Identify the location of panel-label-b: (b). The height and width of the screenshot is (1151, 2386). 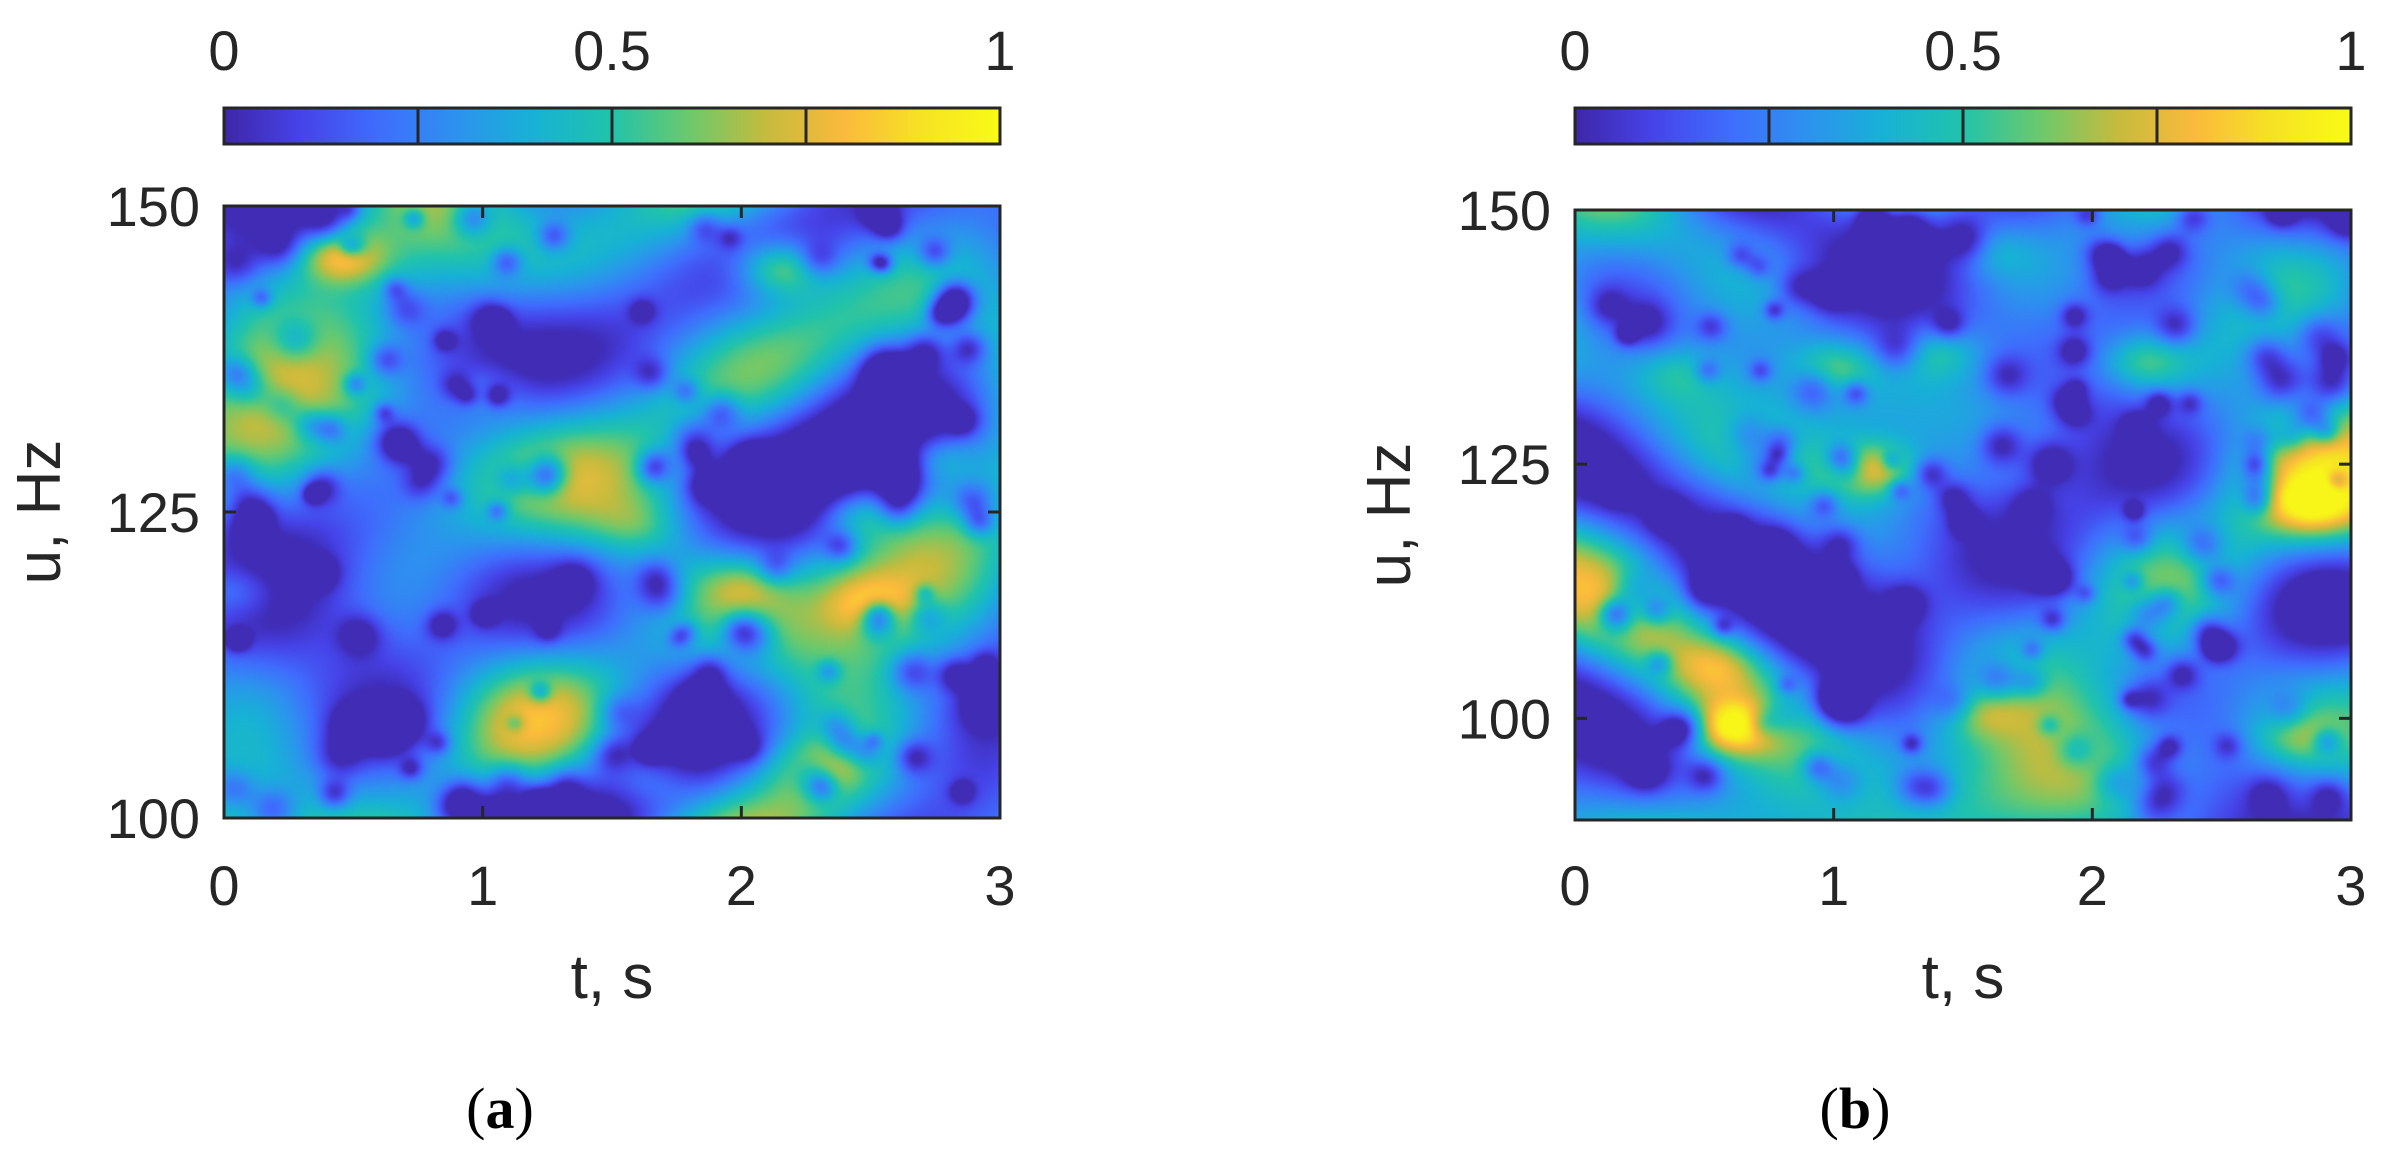
(1855, 1108).